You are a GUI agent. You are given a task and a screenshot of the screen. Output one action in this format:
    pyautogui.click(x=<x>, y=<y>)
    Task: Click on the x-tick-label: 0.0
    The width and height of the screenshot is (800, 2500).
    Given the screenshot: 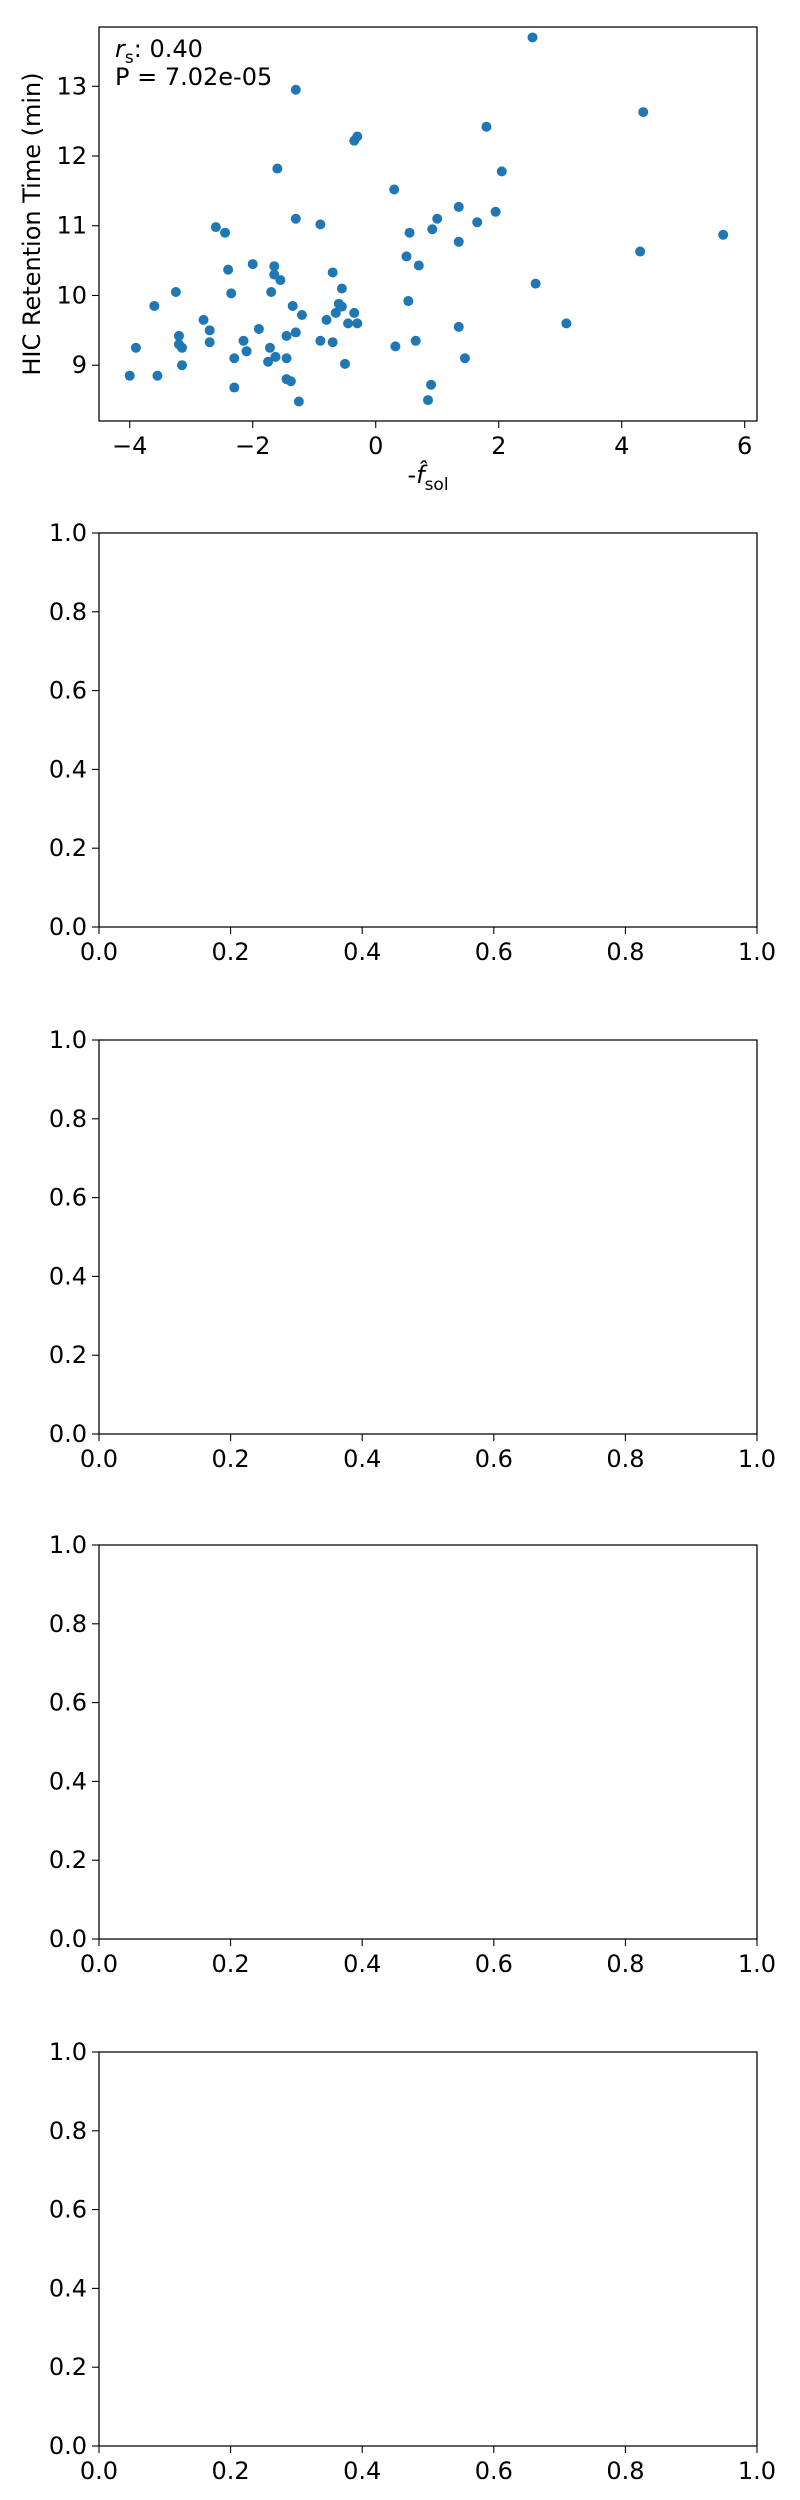 What is the action you would take?
    pyautogui.click(x=99, y=1964)
    